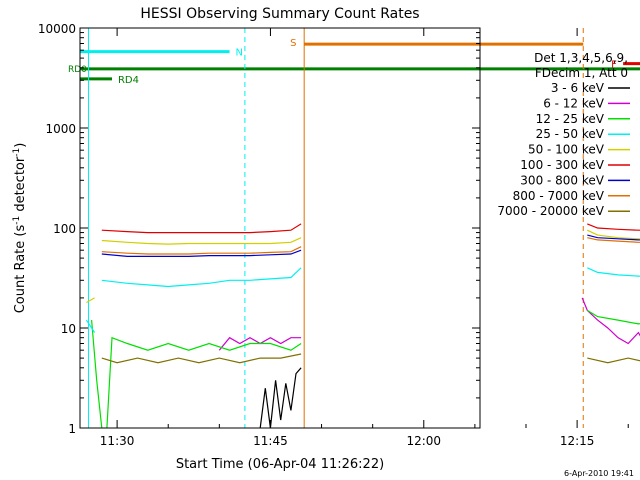  Describe the element at coordinates (64, 229) in the screenshot. I see `y-tick-label-3: 100` at that location.